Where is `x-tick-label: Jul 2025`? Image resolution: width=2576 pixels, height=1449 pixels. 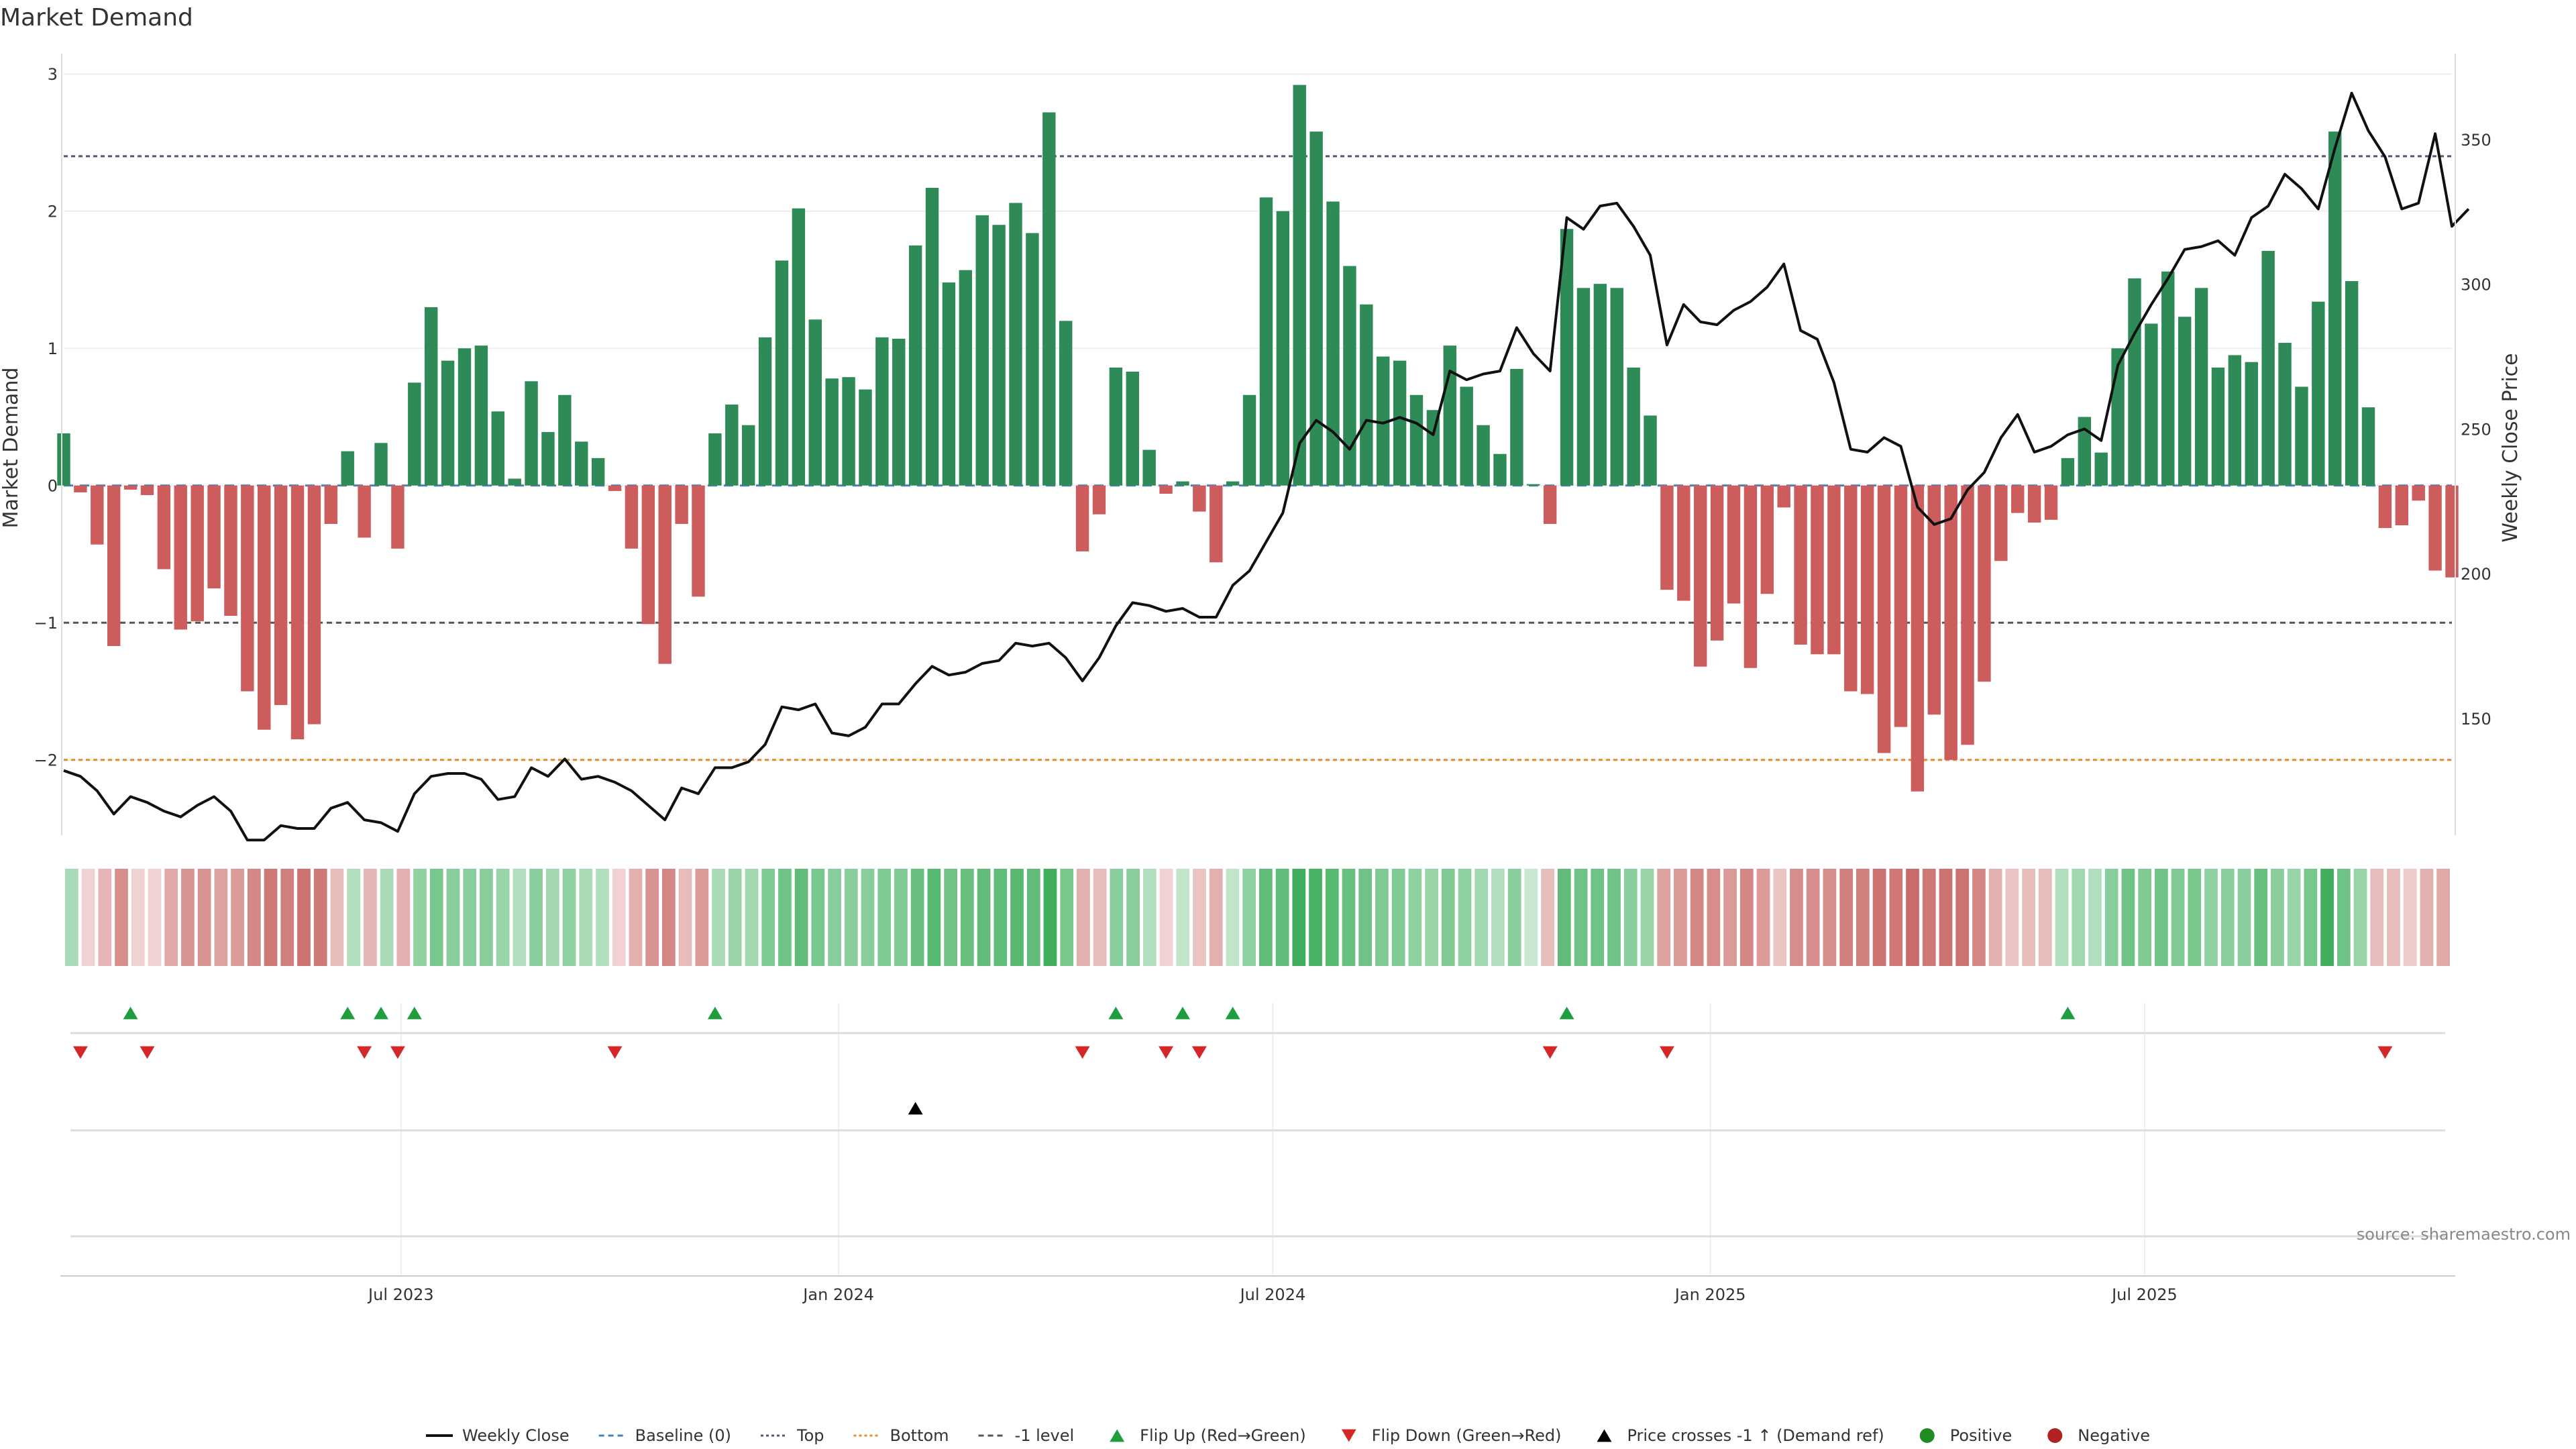
x-tick-label: Jul 2025 is located at coordinates (2144, 1294).